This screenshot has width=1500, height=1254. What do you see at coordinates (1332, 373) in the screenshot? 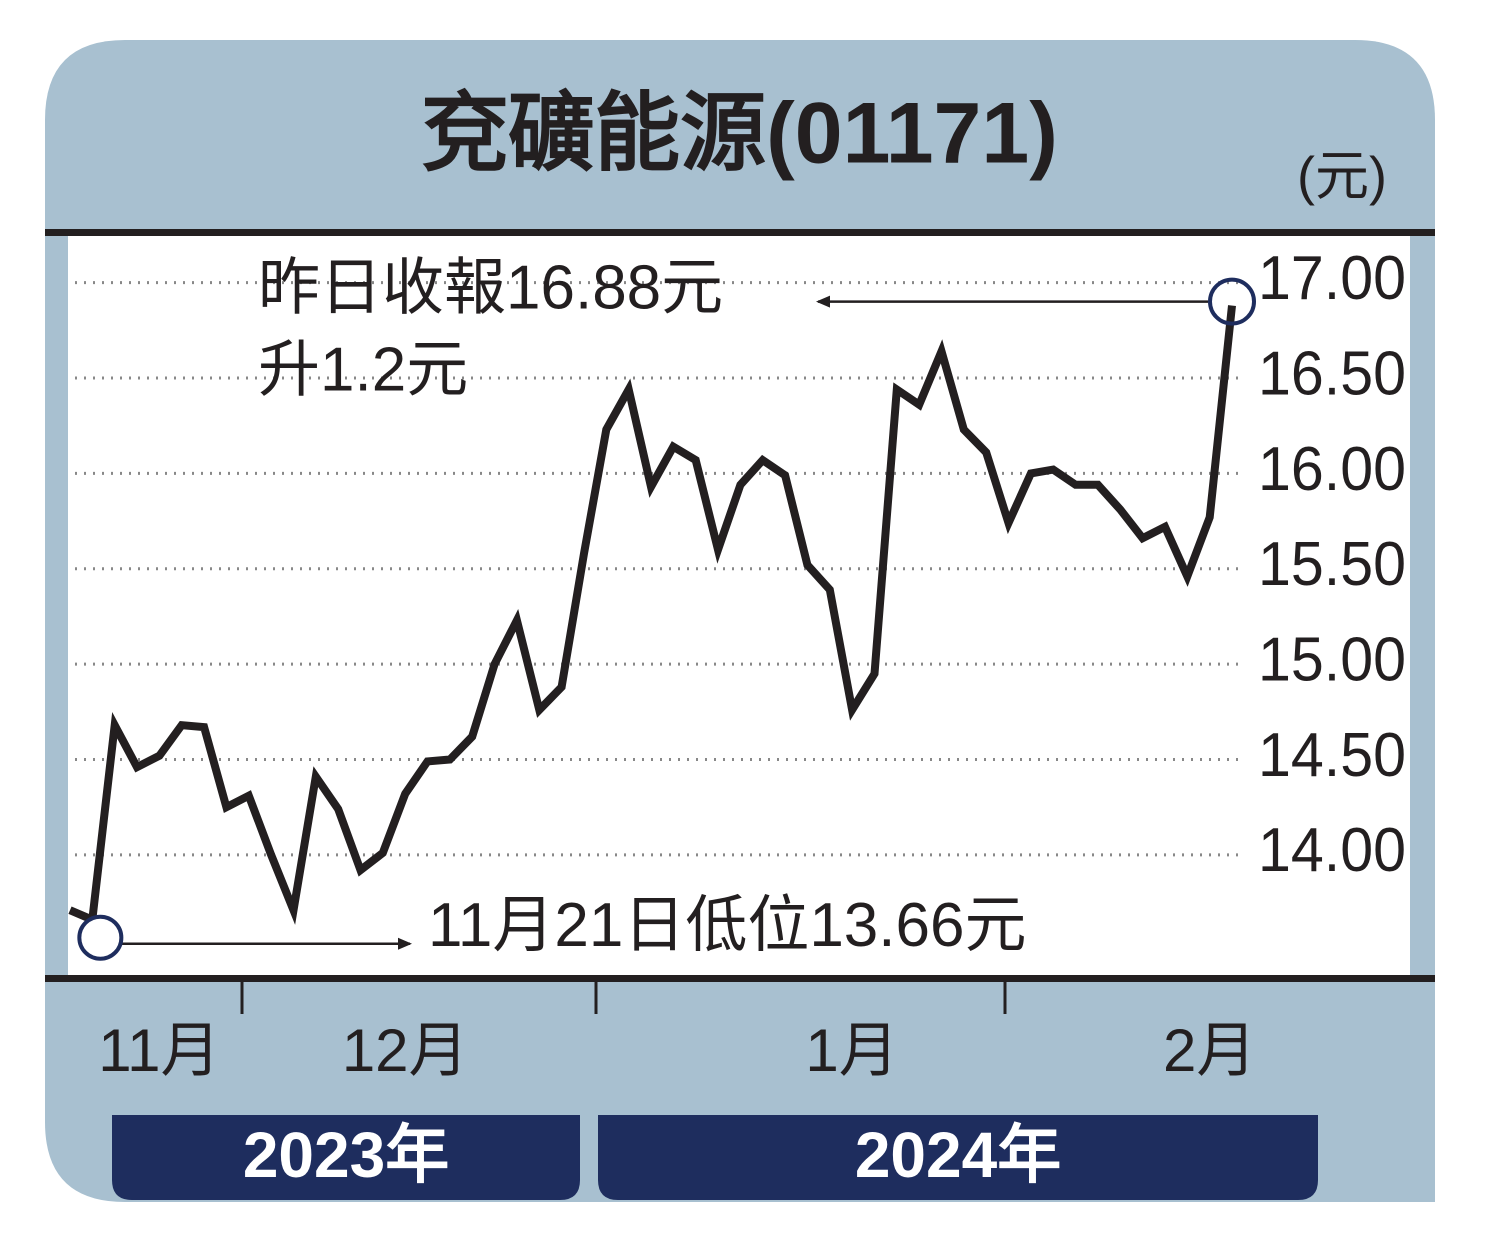
I see `y-tick-label: 16.50` at bounding box center [1332, 373].